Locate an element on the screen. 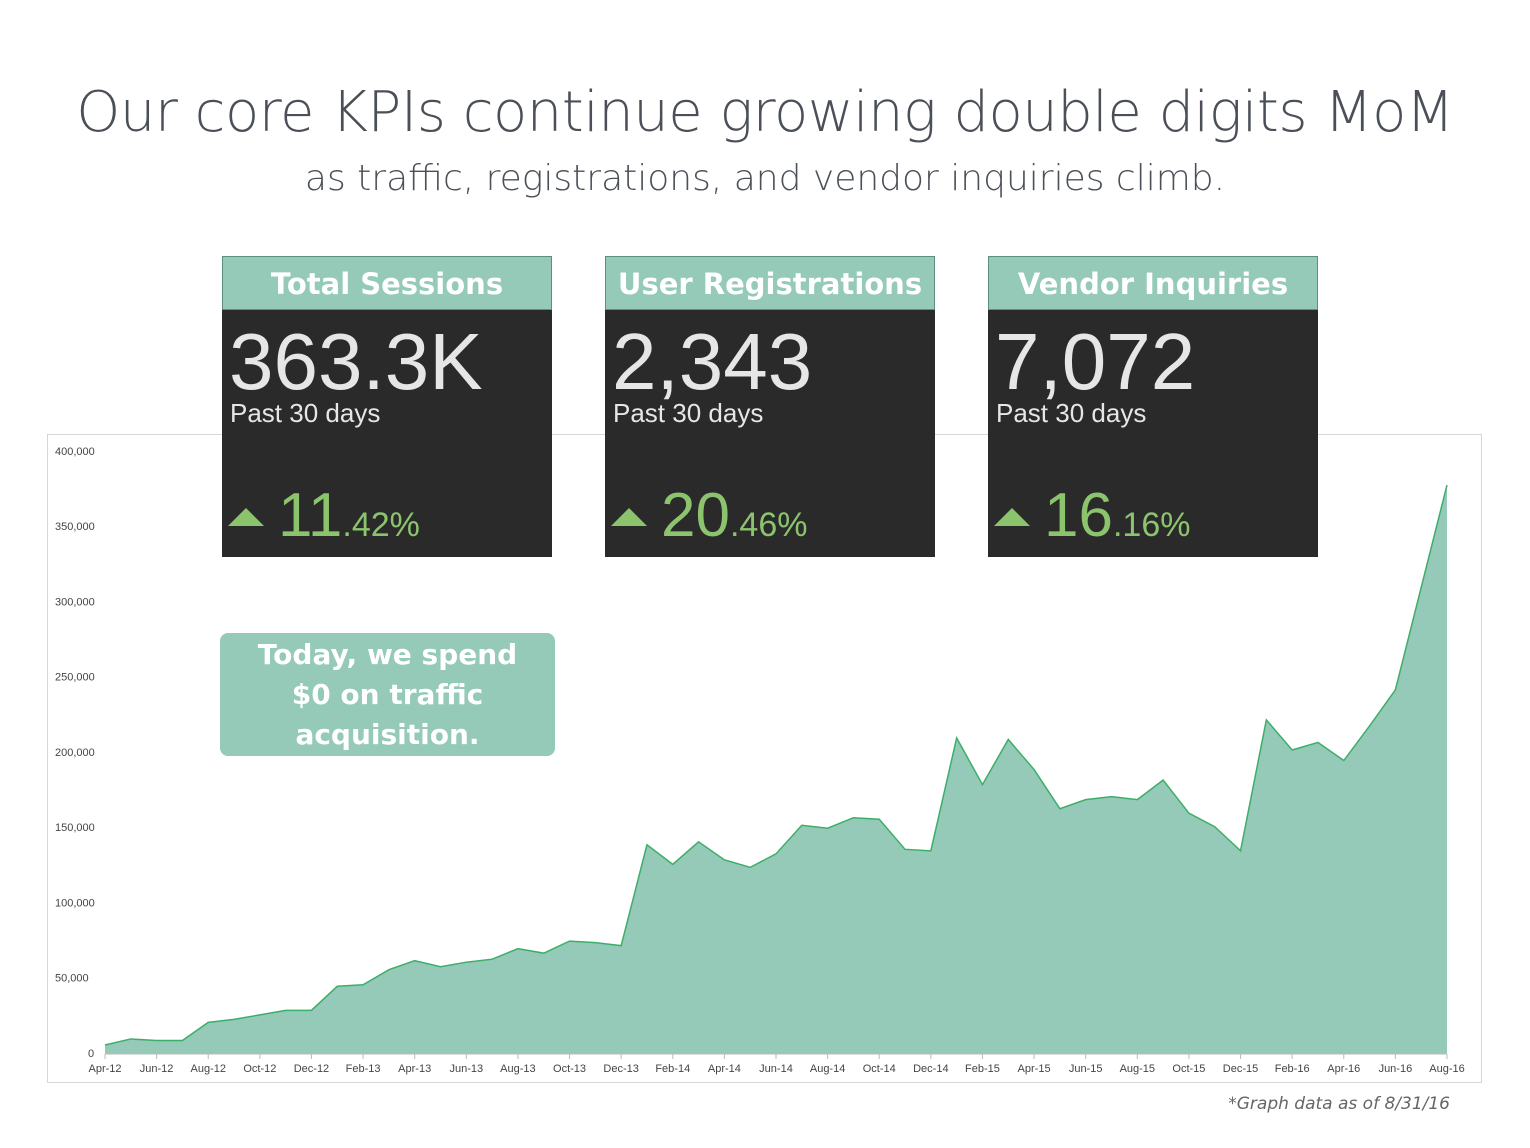 The width and height of the screenshot is (1530, 1148). x-tick-label: Dec-14 is located at coordinates (930, 1069).